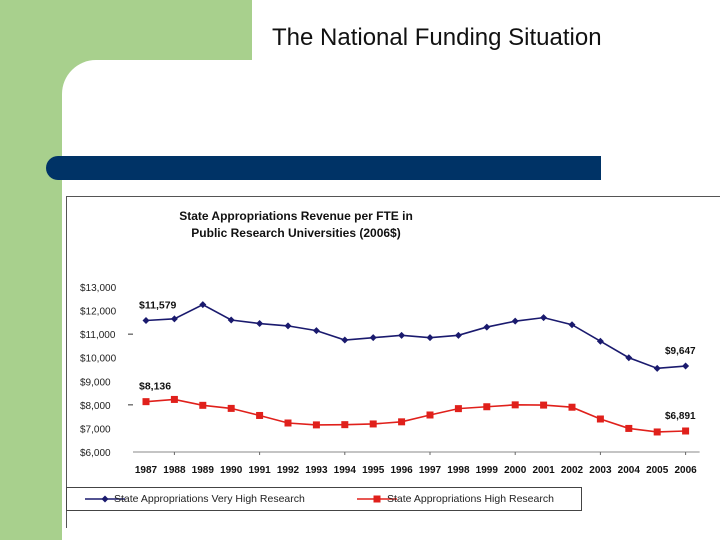 Image resolution: width=720 pixels, height=540 pixels. Describe the element at coordinates (98, 335) in the screenshot. I see `y-tick-label: $11,000` at that location.